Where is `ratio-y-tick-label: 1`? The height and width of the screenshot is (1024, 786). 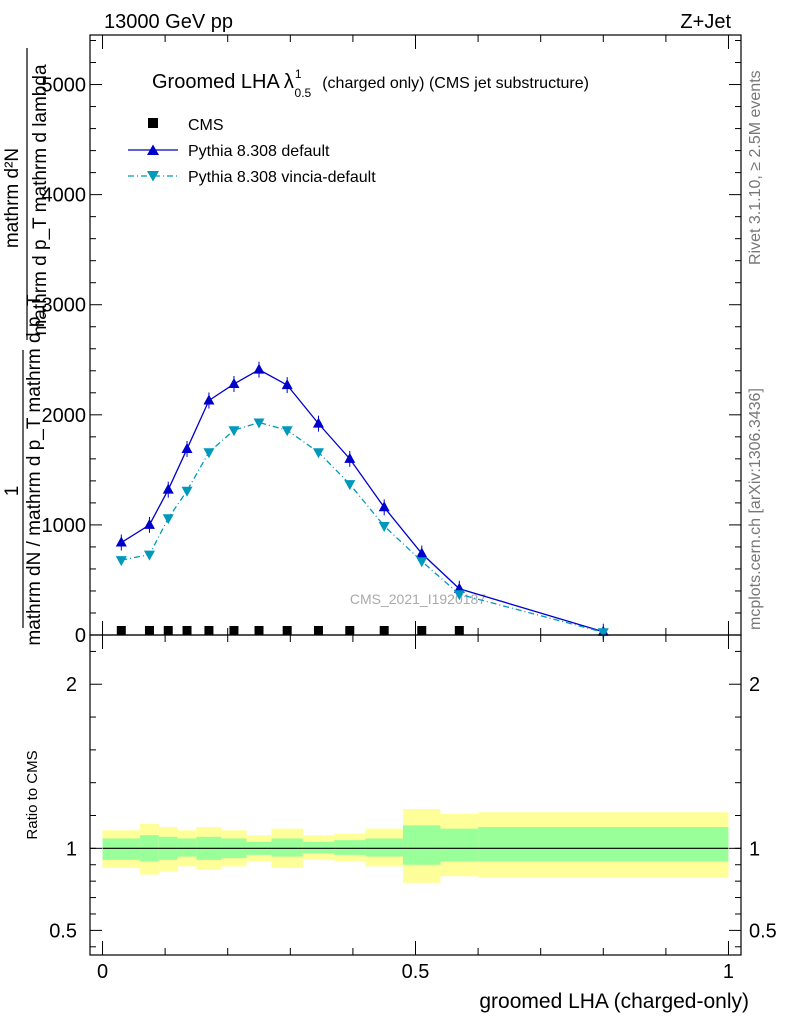
ratio-y-tick-label: 1 is located at coordinates (71, 849).